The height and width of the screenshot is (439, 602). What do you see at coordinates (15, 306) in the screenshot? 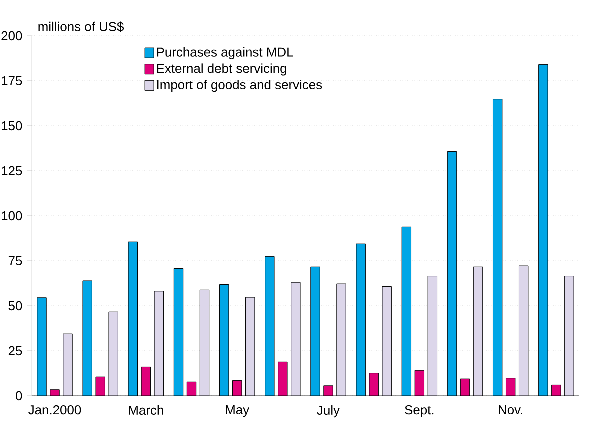
I see `y-tick-label: 50` at bounding box center [15, 306].